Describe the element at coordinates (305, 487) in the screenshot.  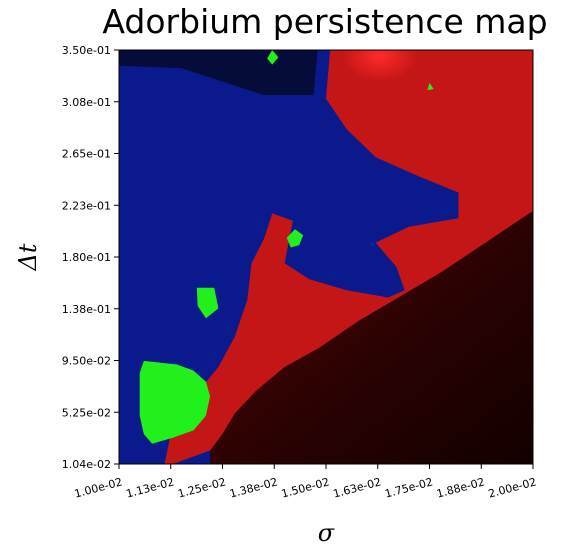
I see `x-tick-label: 1.50e-02` at that location.